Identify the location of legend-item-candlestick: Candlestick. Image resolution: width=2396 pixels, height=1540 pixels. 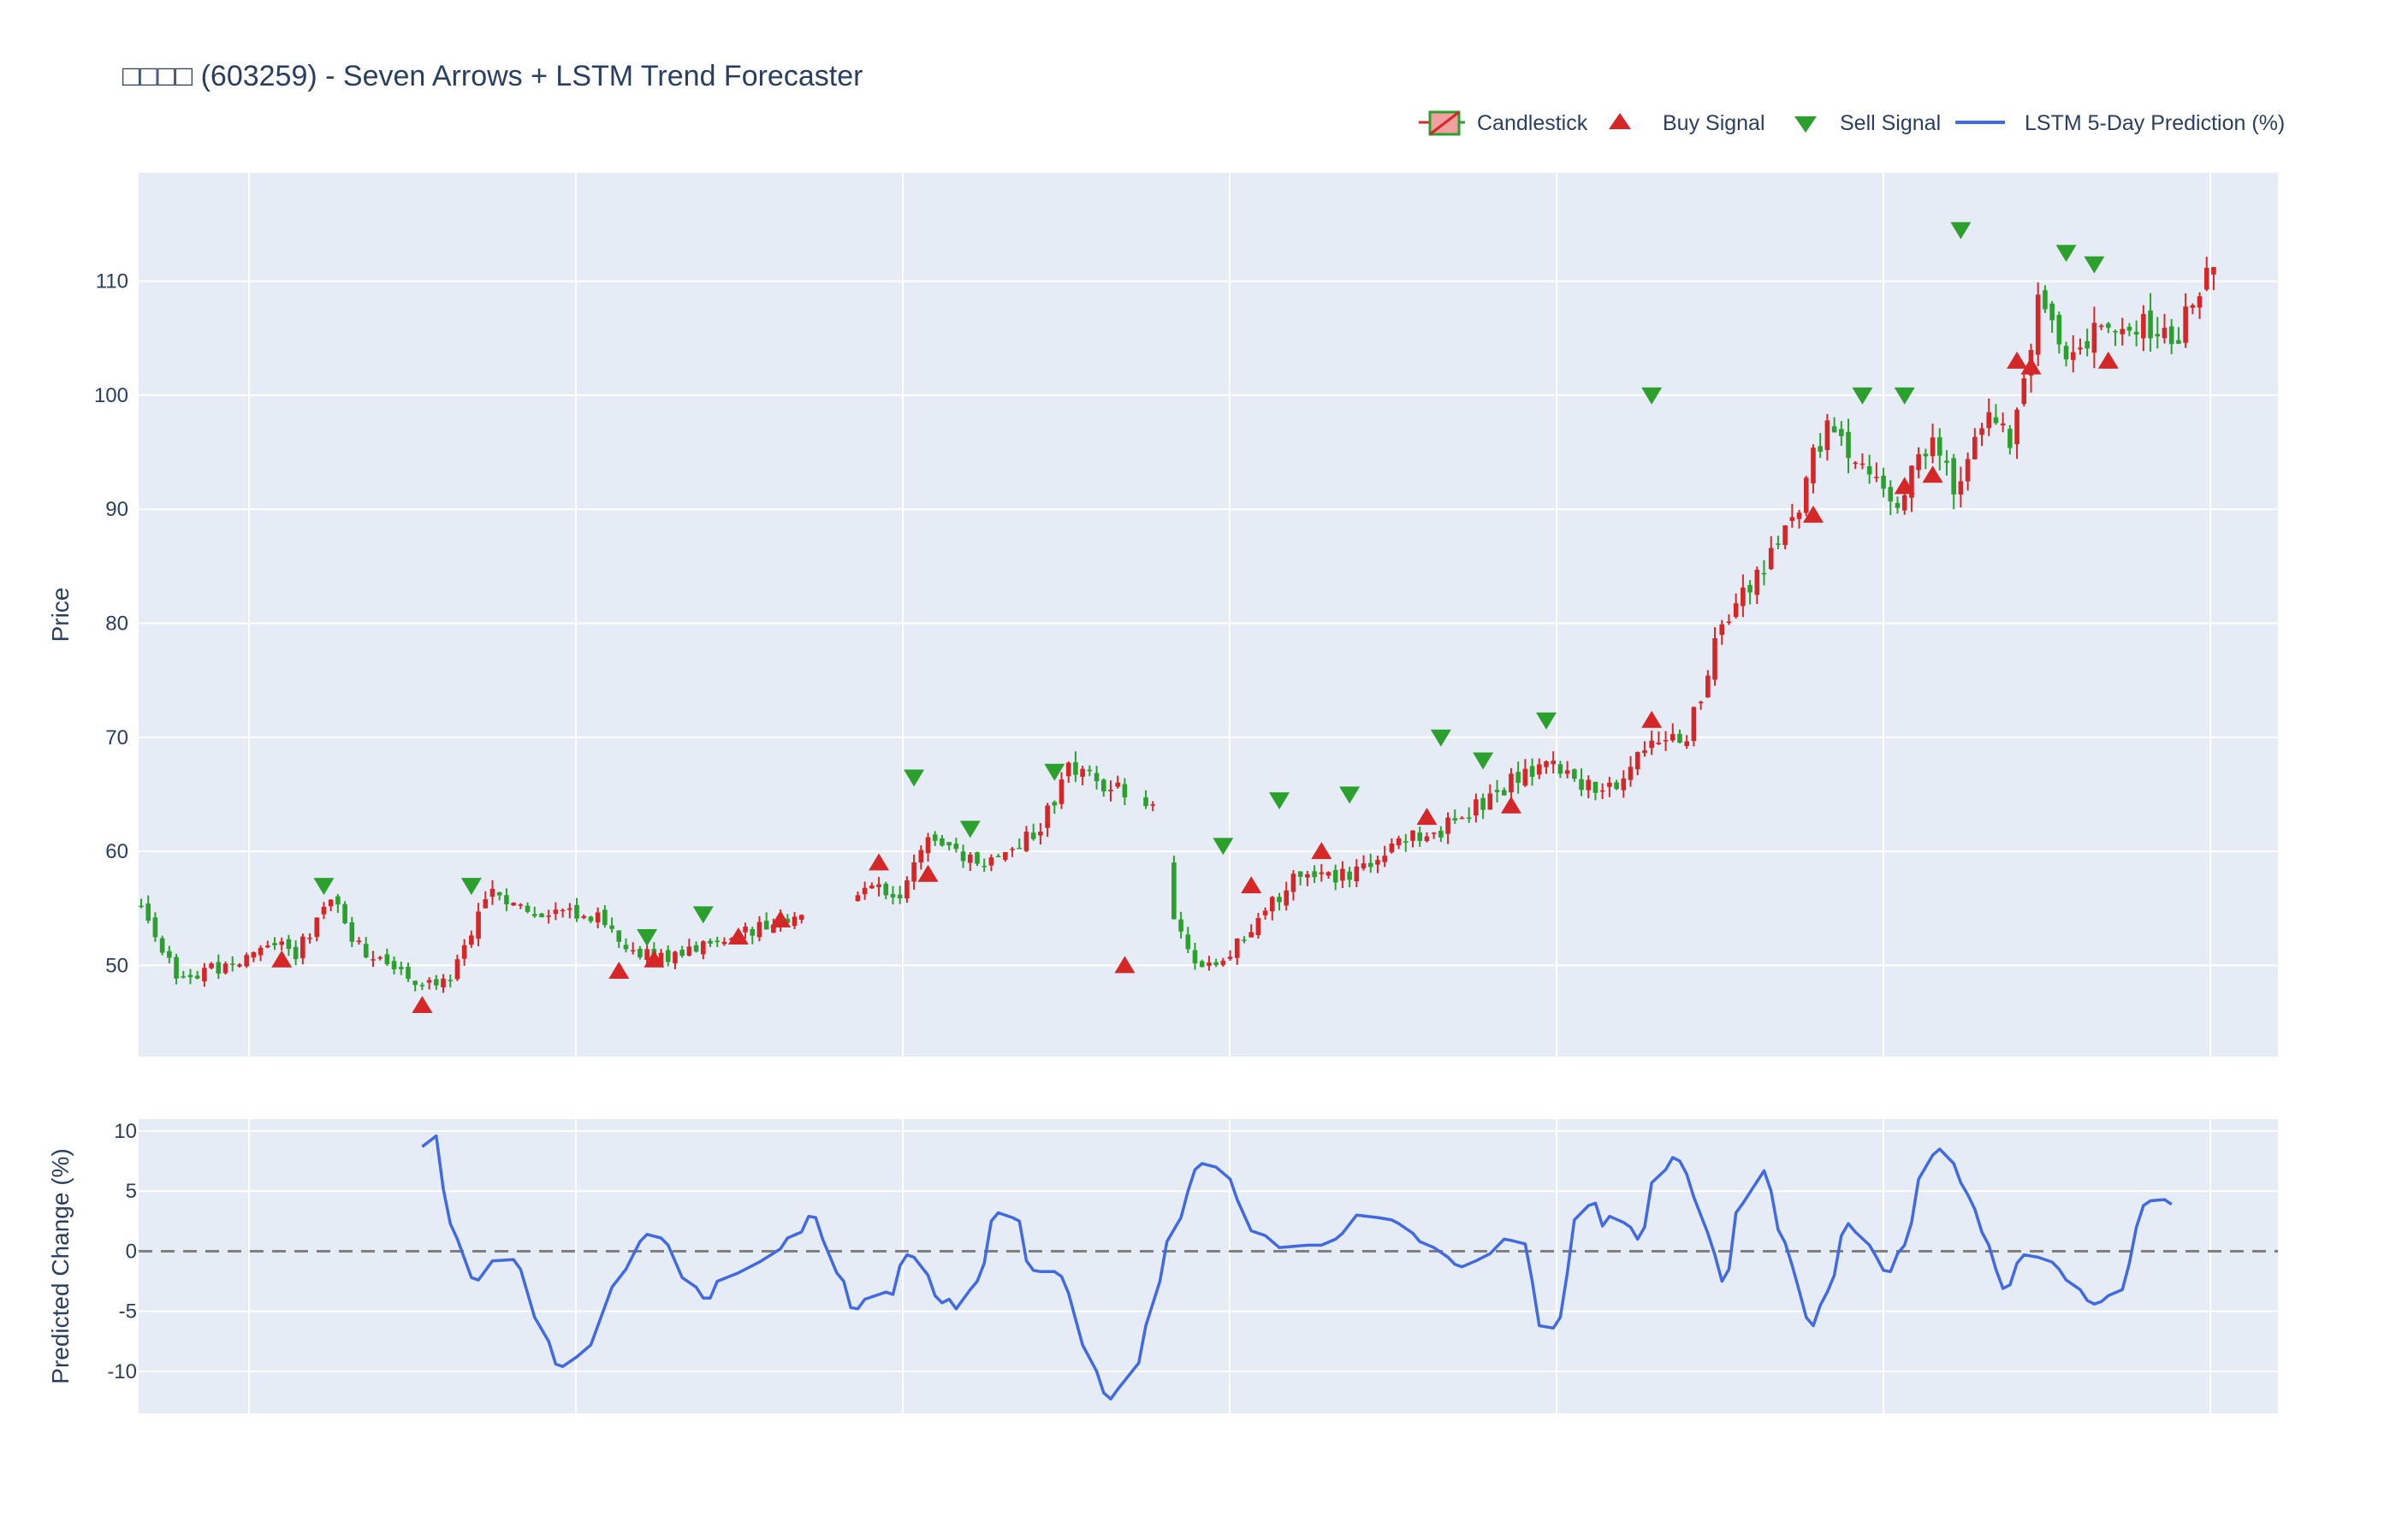
(1504, 123).